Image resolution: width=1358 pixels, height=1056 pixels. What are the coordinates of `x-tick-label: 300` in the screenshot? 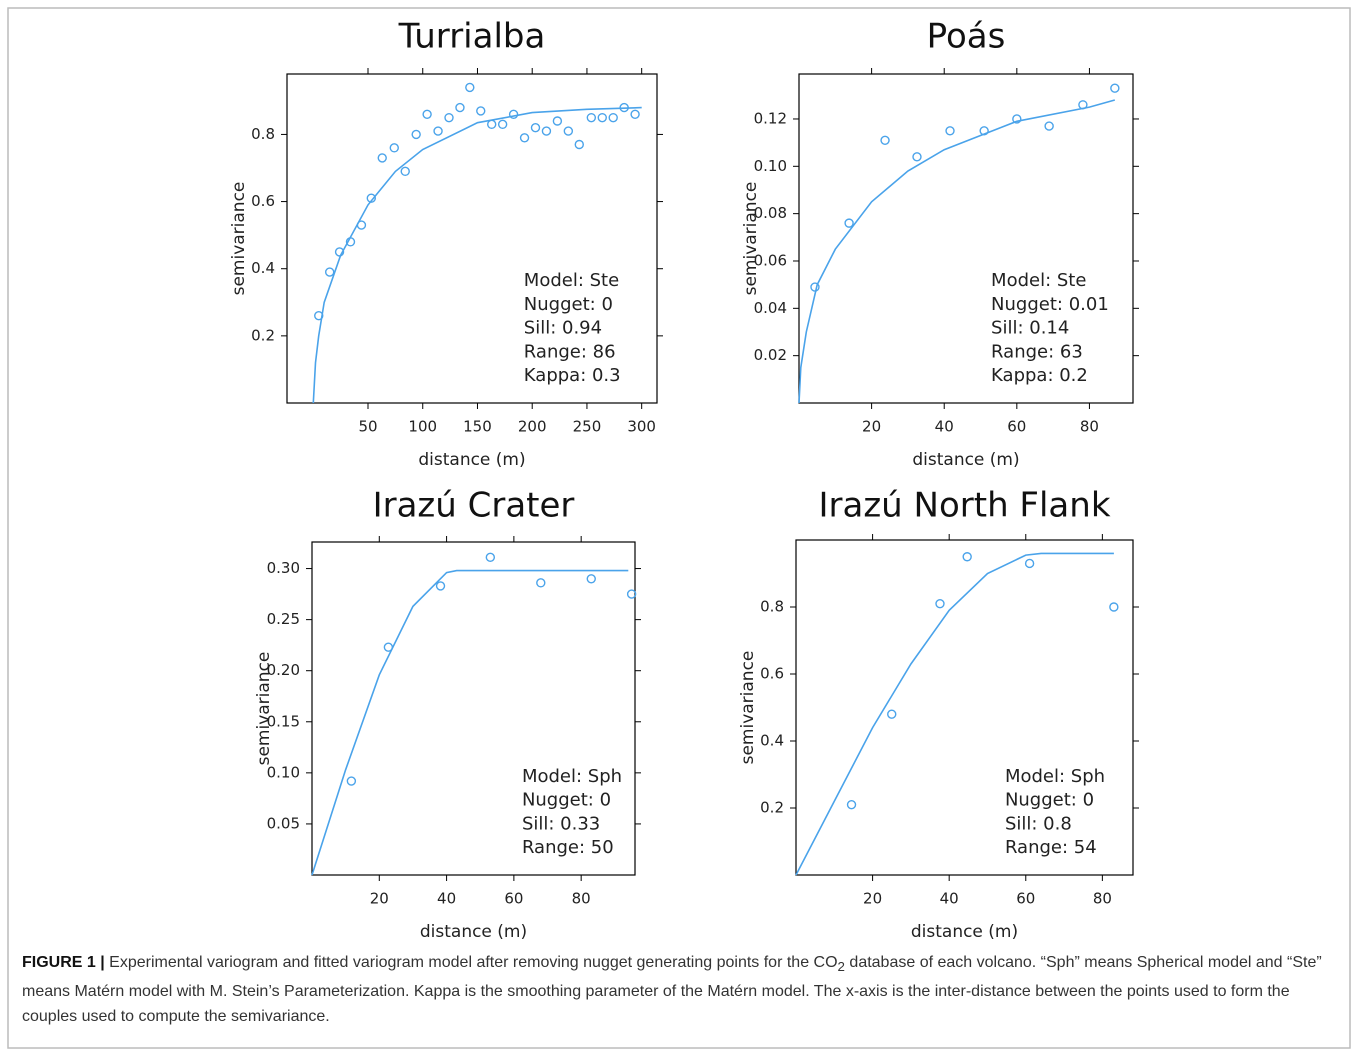 It's located at (641, 427).